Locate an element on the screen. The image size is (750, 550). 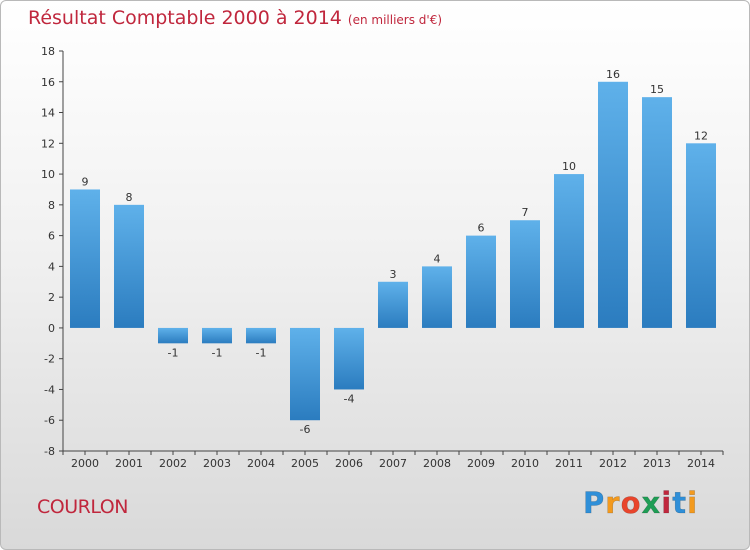
commune-name: COURLON is located at coordinates (82, 507).